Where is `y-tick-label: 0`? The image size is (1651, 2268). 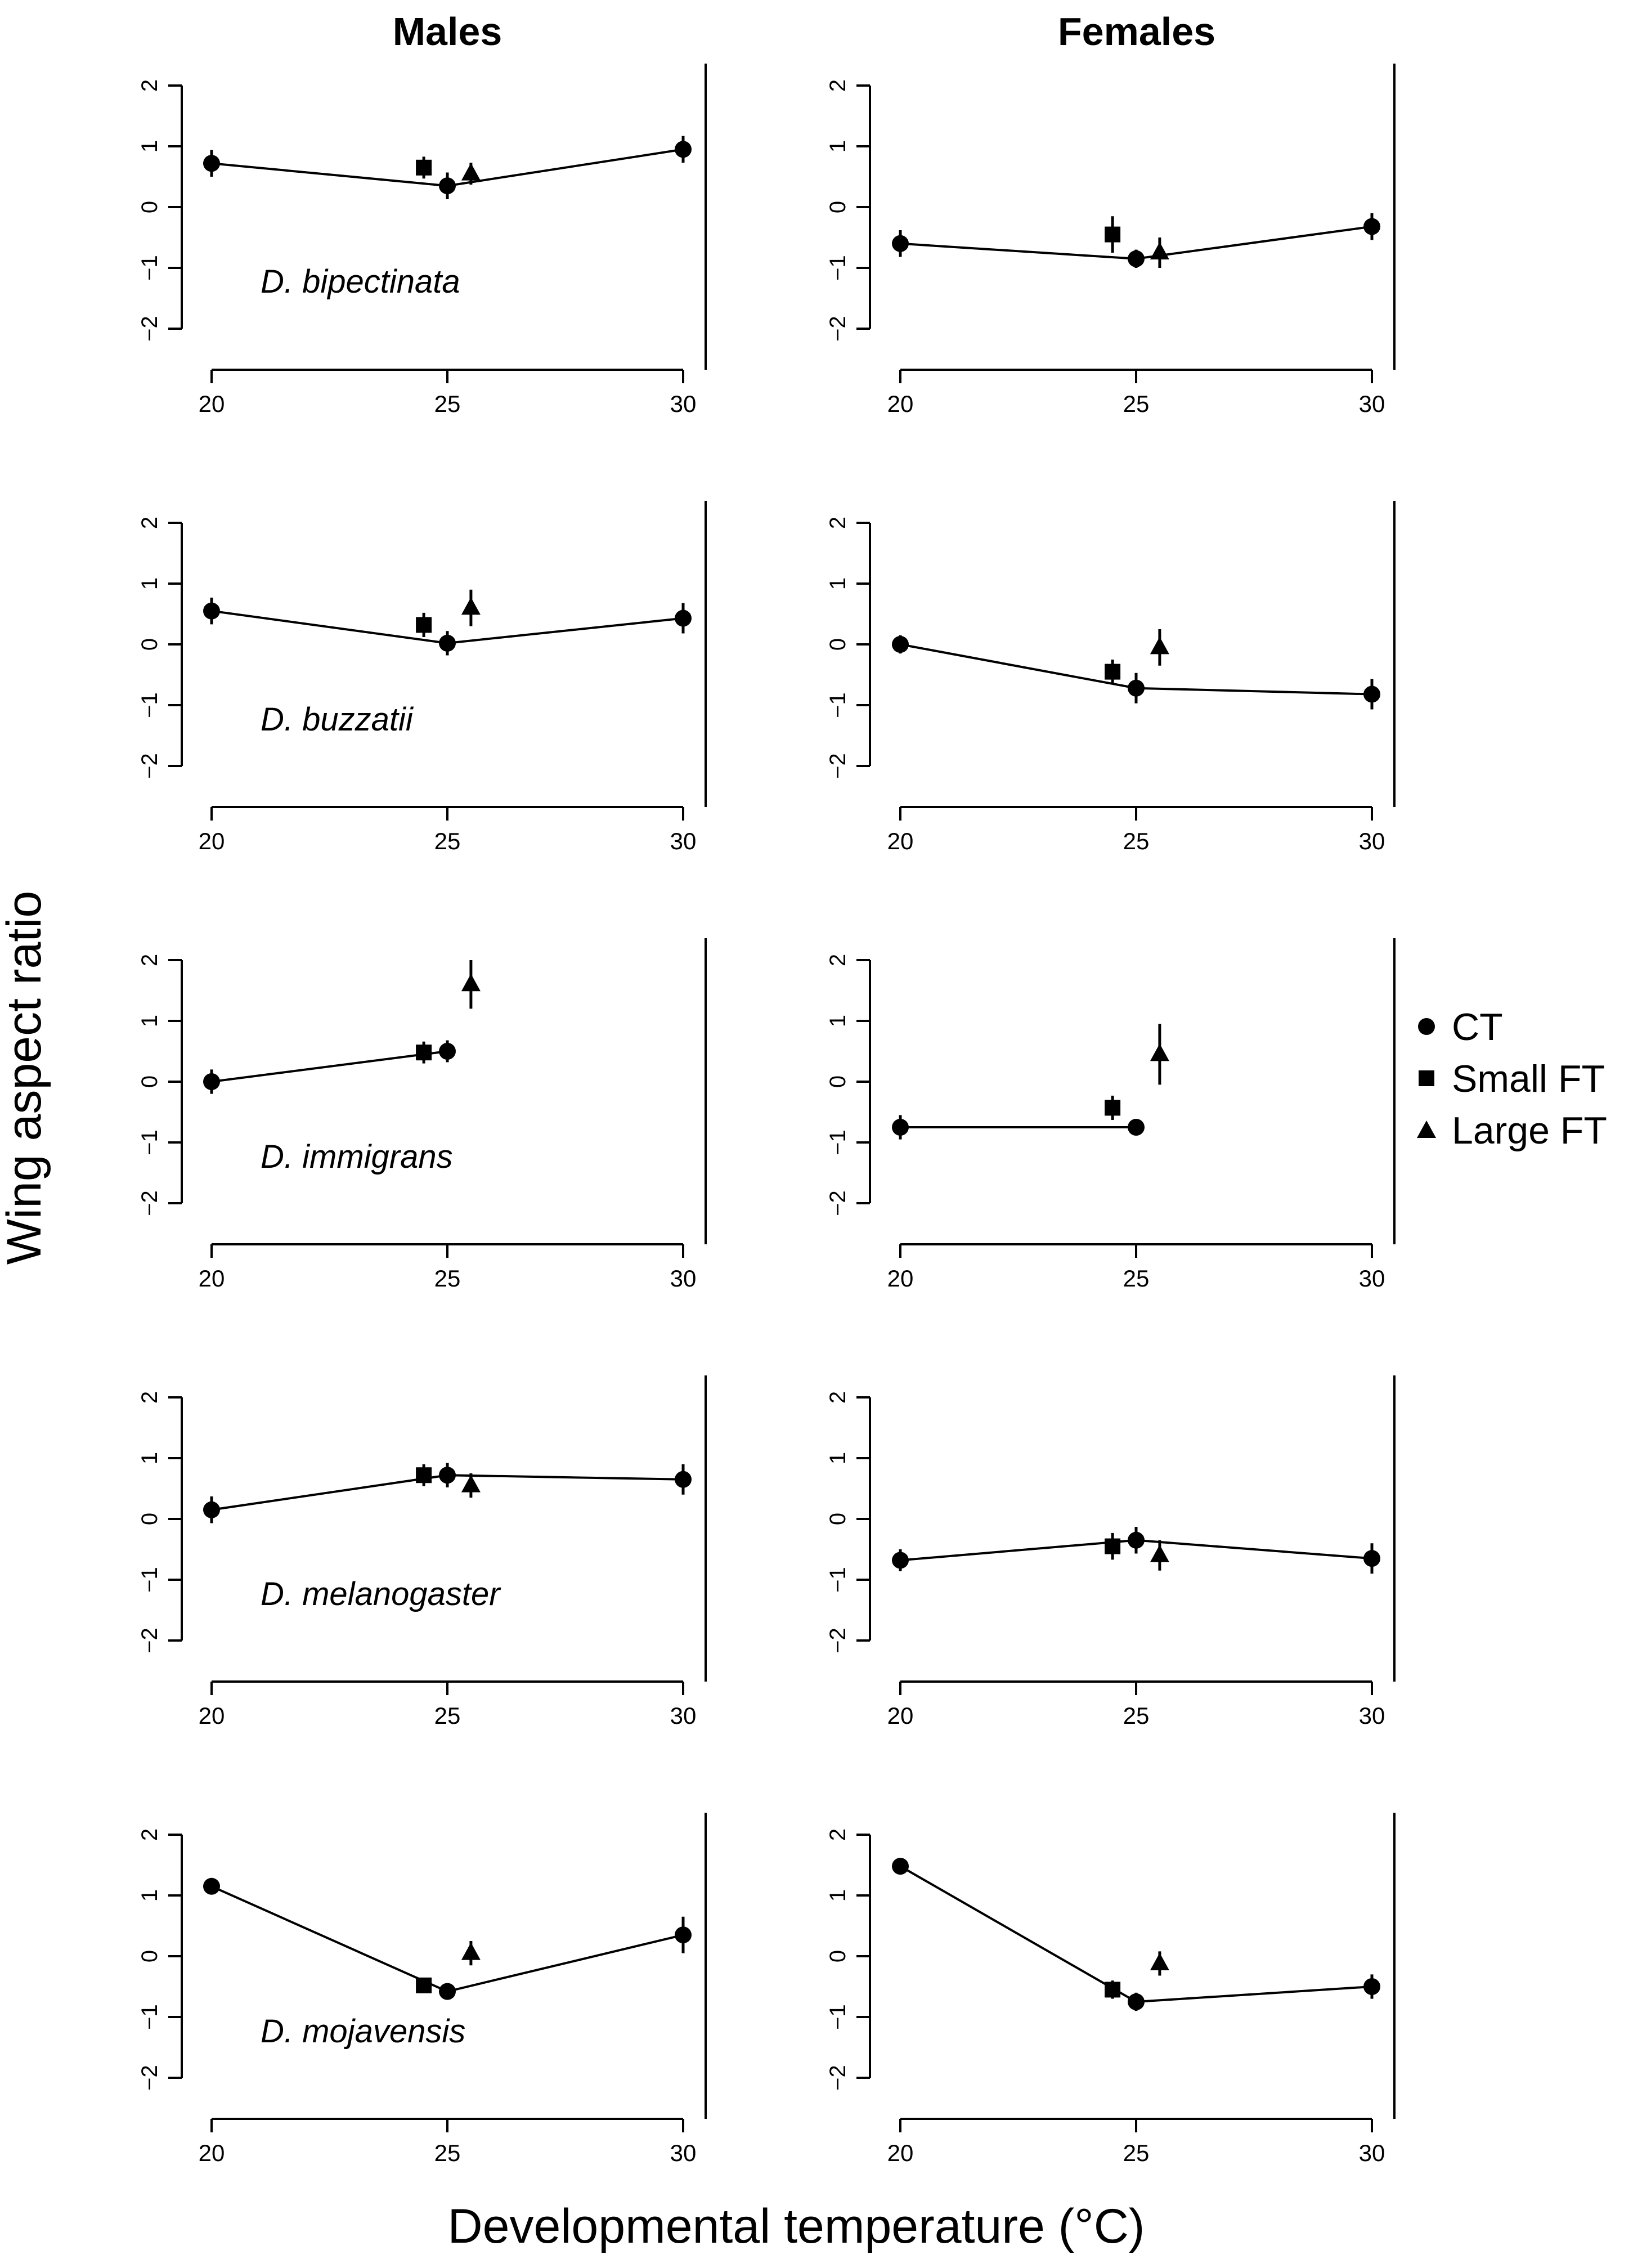
y-tick-label: 0 is located at coordinates (838, 644).